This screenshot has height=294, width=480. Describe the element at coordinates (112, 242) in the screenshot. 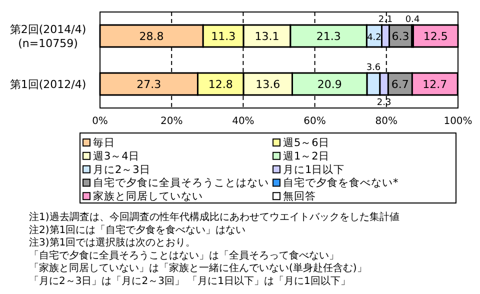

I see `text: 注3)第1回では選択肢は次のとおり。` at that location.